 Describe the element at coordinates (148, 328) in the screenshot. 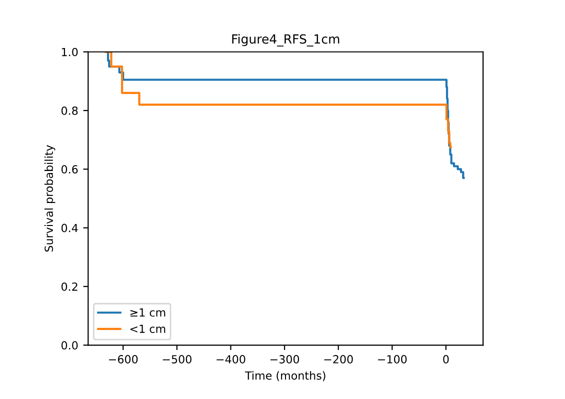

I see `legend-label: <1 cm` at that location.